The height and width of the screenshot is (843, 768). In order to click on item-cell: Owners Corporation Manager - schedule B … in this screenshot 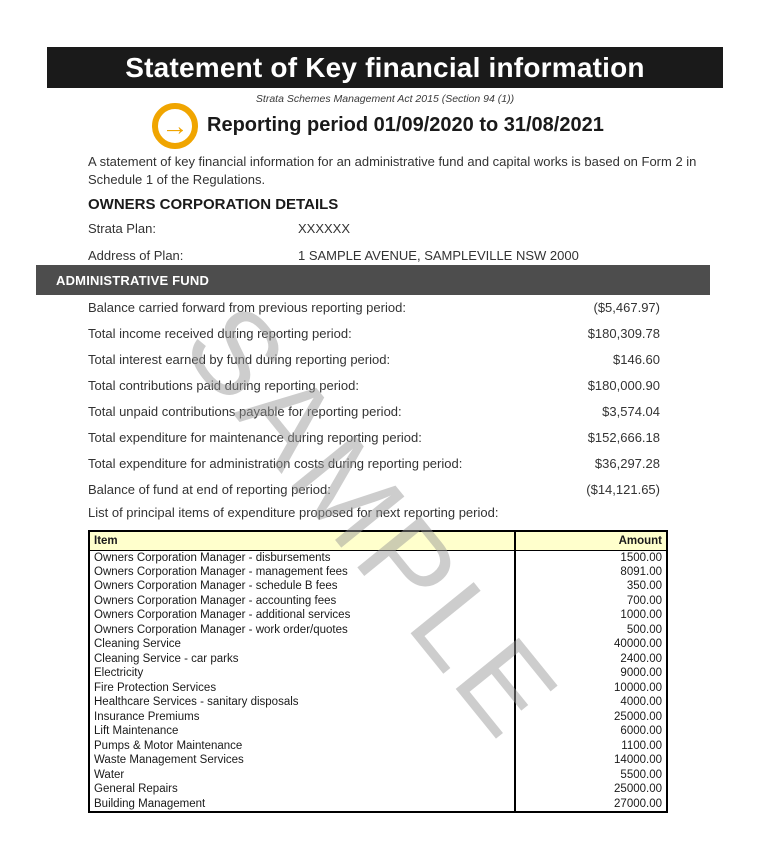, I will do `click(216, 586)`.